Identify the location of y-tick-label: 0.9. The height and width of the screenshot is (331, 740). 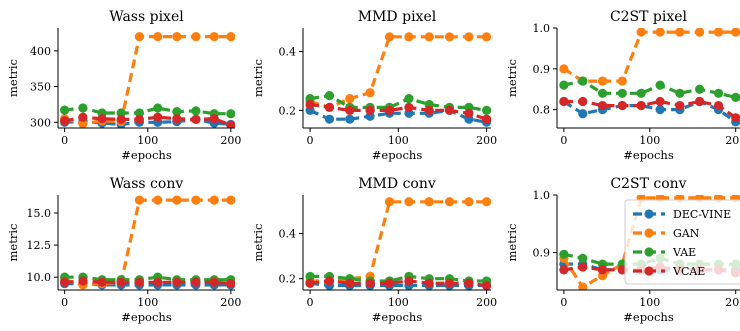
(542, 69).